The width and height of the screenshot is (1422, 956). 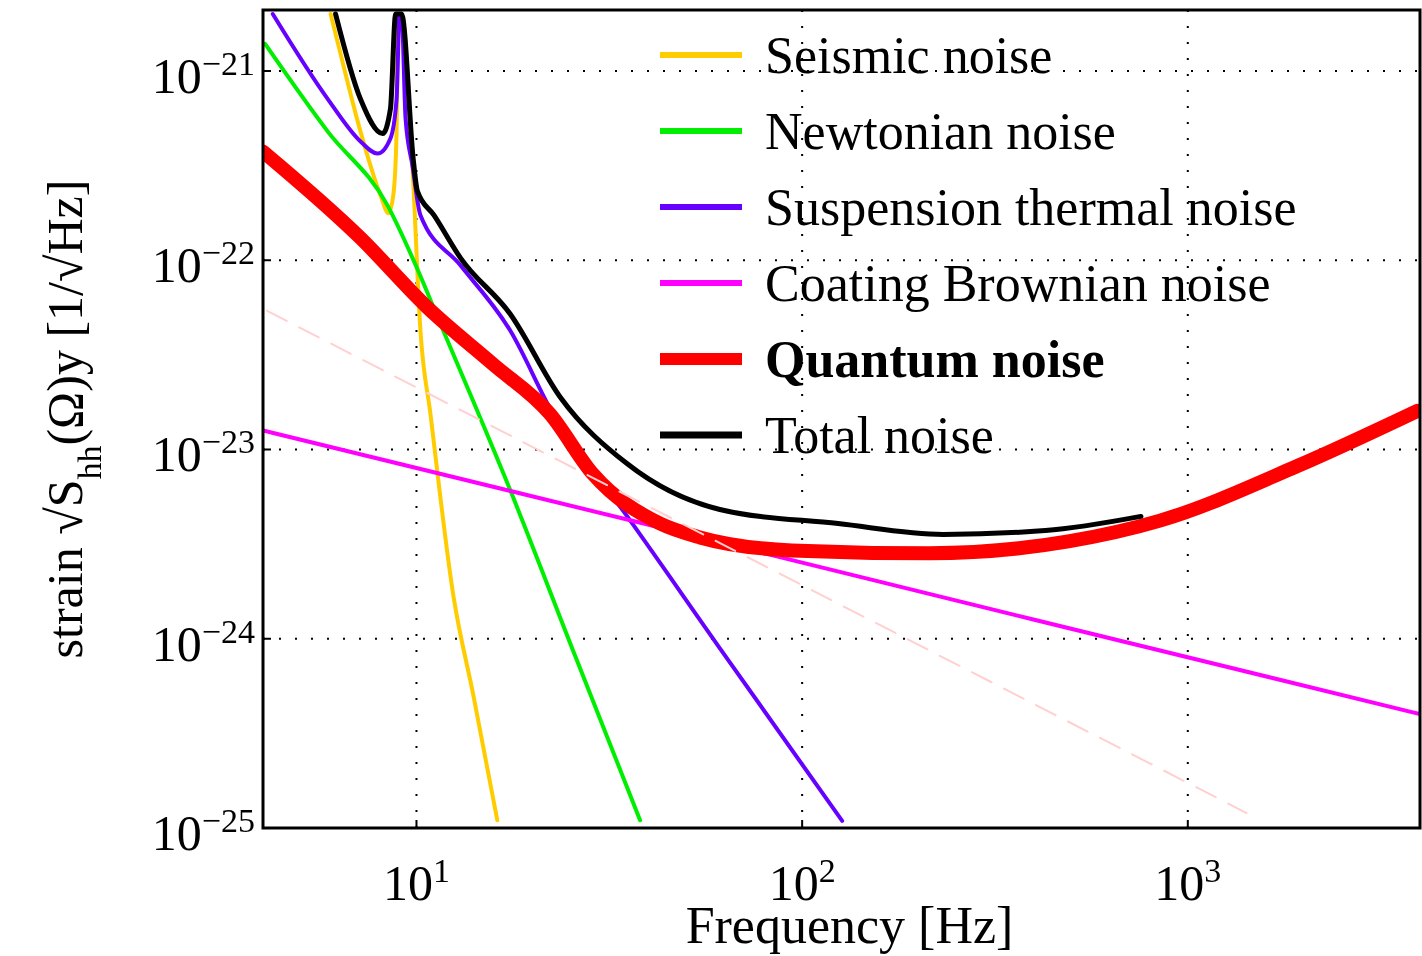 I want to click on x-tick-label: 10$^{3}$, so click(x=1188, y=881).